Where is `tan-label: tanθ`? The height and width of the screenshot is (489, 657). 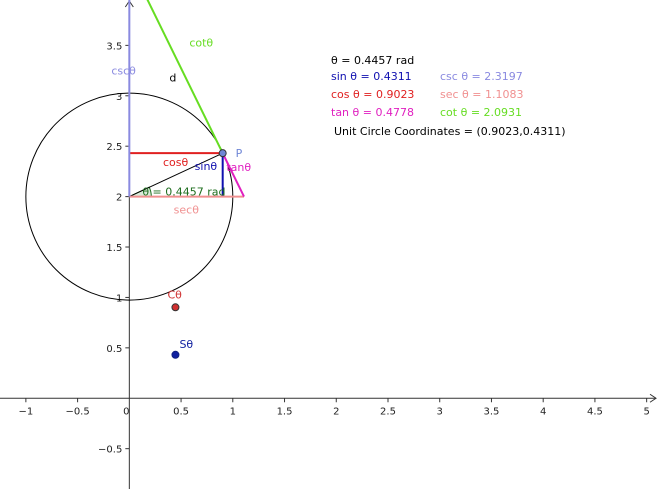 tan-label: tanθ is located at coordinates (238, 167).